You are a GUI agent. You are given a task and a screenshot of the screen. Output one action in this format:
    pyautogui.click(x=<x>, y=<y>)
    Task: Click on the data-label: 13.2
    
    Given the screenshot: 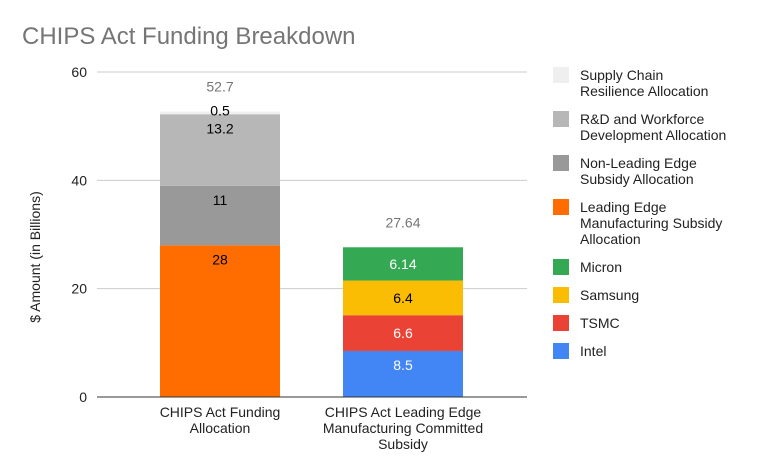 What is the action you would take?
    pyautogui.click(x=219, y=128)
    